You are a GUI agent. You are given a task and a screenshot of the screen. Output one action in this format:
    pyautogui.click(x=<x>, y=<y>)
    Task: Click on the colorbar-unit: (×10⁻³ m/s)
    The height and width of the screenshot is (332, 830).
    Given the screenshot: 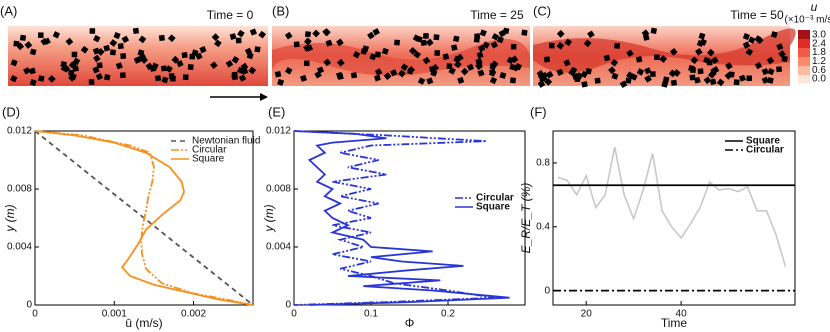 What is the action you would take?
    pyautogui.click(x=807, y=20)
    